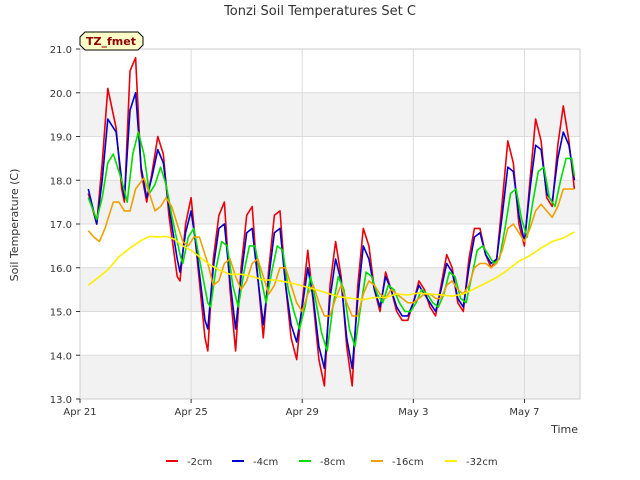 The height and width of the screenshot is (480, 640). I want to click on x-axis: Apr 21 Apr 25 Apr 29 May 3 May 7, so click(301, 408).